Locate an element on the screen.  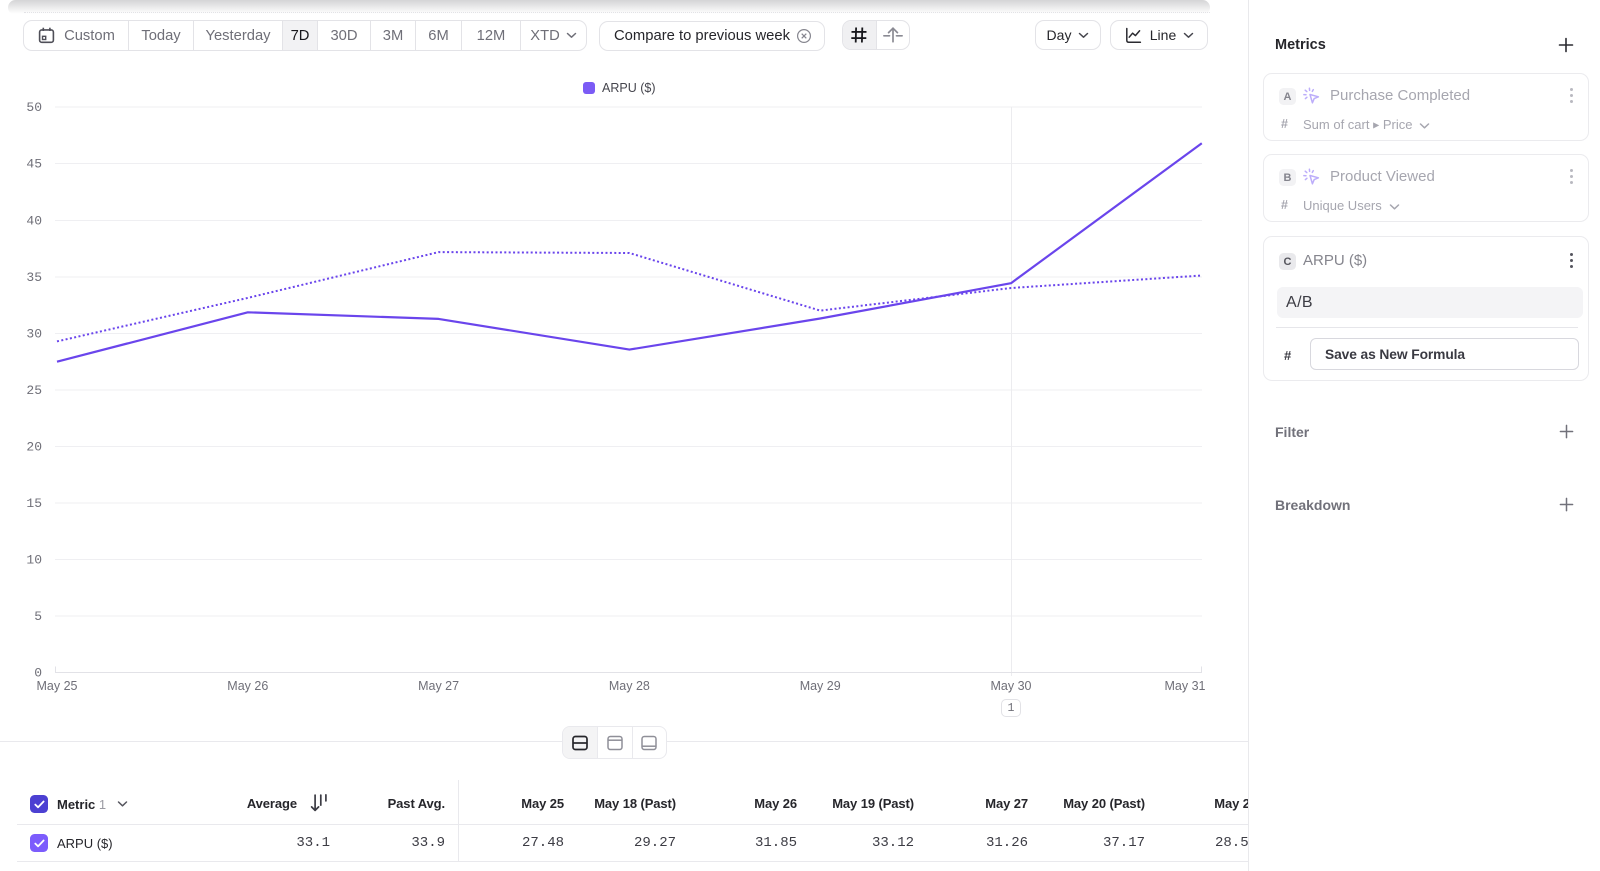
svg-text: 15 is located at coordinates (34, 503).